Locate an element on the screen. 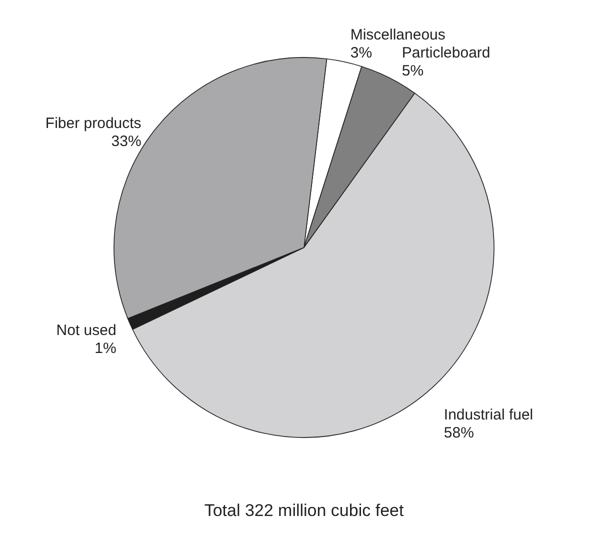  slice-label: Particleboard is located at coordinates (446, 53).